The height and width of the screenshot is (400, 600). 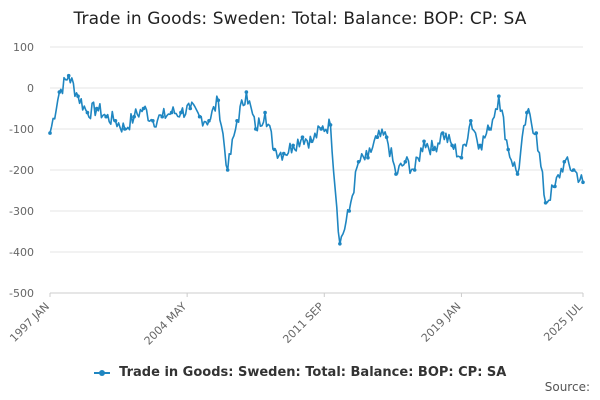 I want to click on y-axis-ticks: 100 0 -100 -200 -300 -400 -500, so click(x=21, y=170).